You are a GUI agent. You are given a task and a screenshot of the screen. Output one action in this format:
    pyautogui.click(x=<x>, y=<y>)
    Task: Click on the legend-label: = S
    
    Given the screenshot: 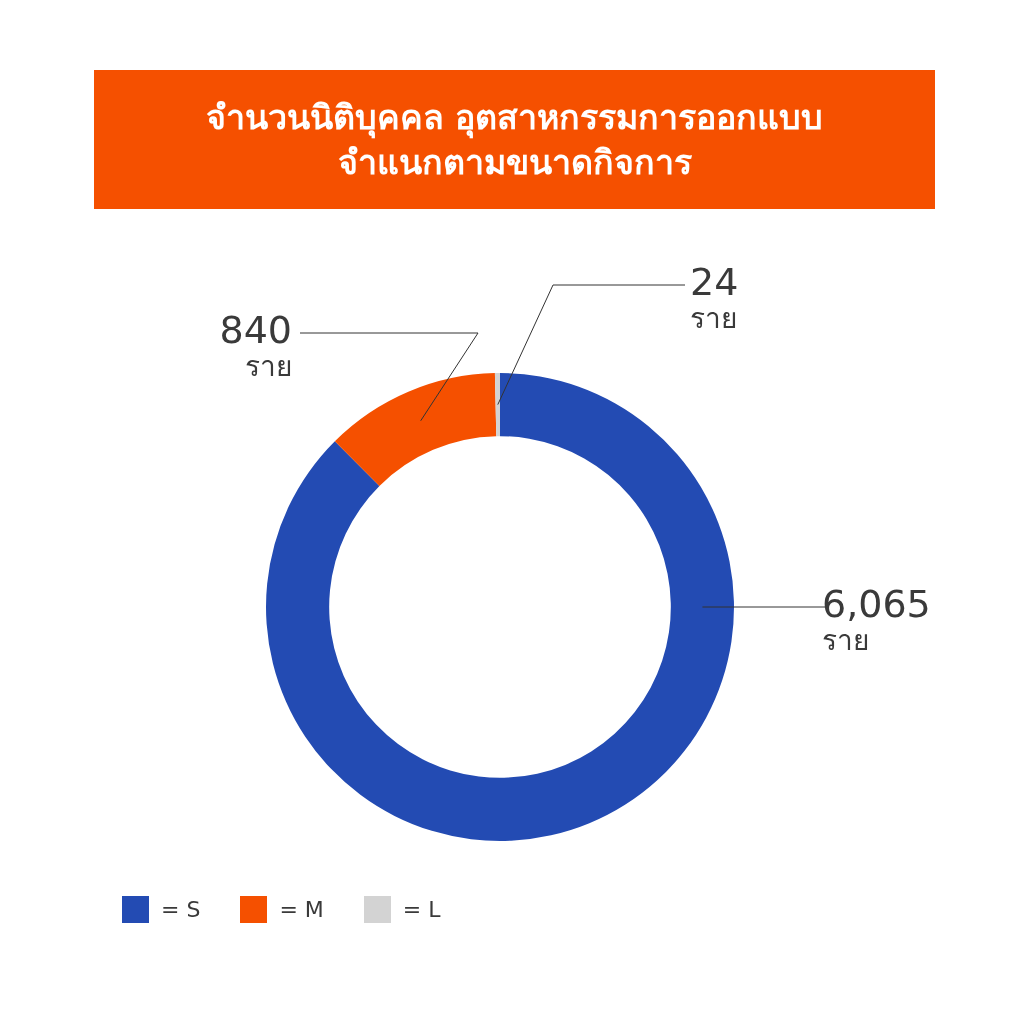 What is the action you would take?
    pyautogui.click(x=181, y=909)
    